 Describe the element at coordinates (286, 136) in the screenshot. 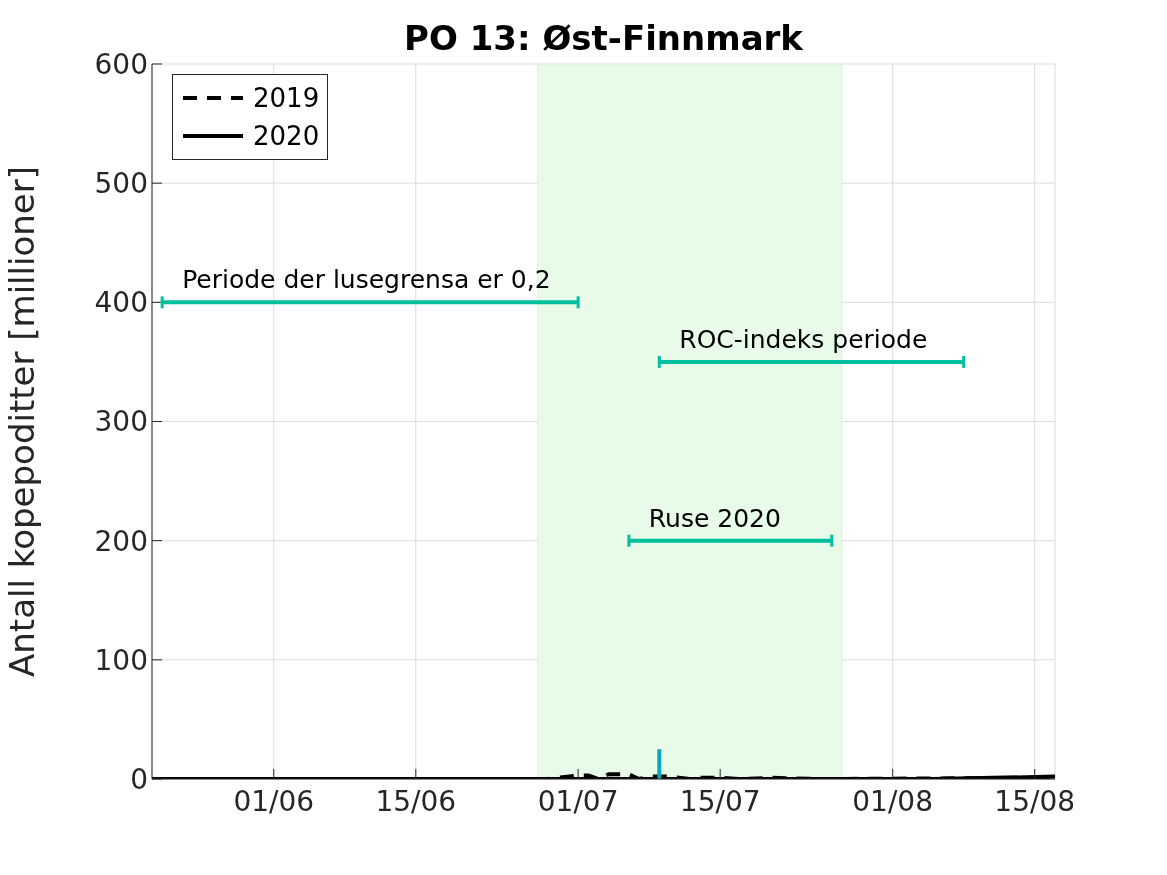

I see `legend-label: 2020` at that location.